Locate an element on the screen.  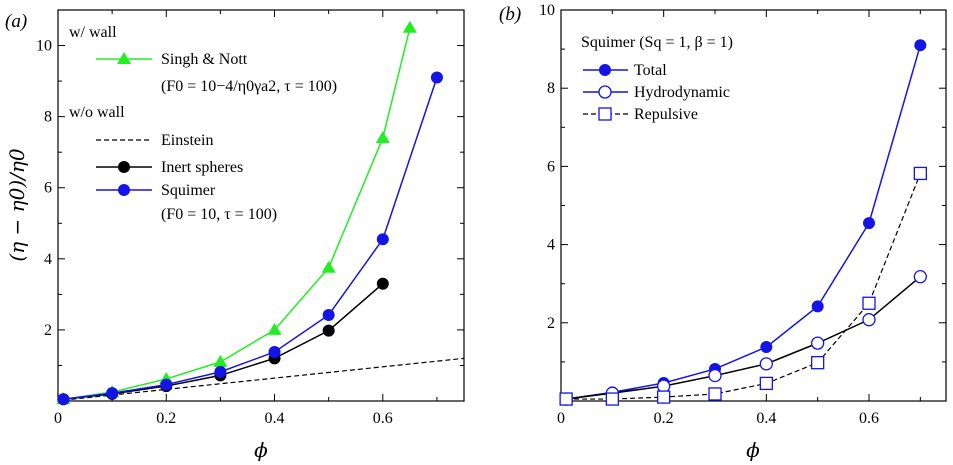
legend-repulsive-marker is located at coordinates (605, 114).